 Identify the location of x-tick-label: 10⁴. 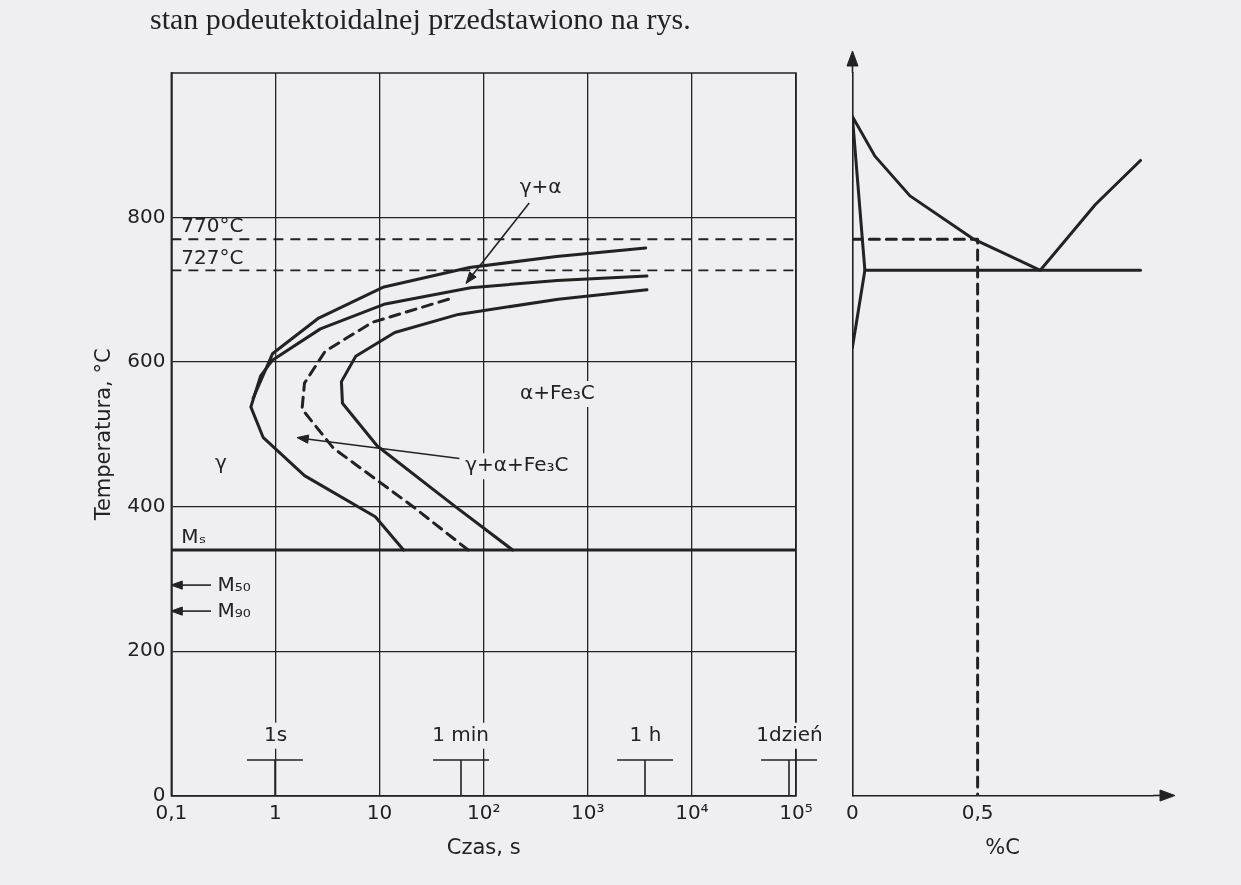
(692, 812).